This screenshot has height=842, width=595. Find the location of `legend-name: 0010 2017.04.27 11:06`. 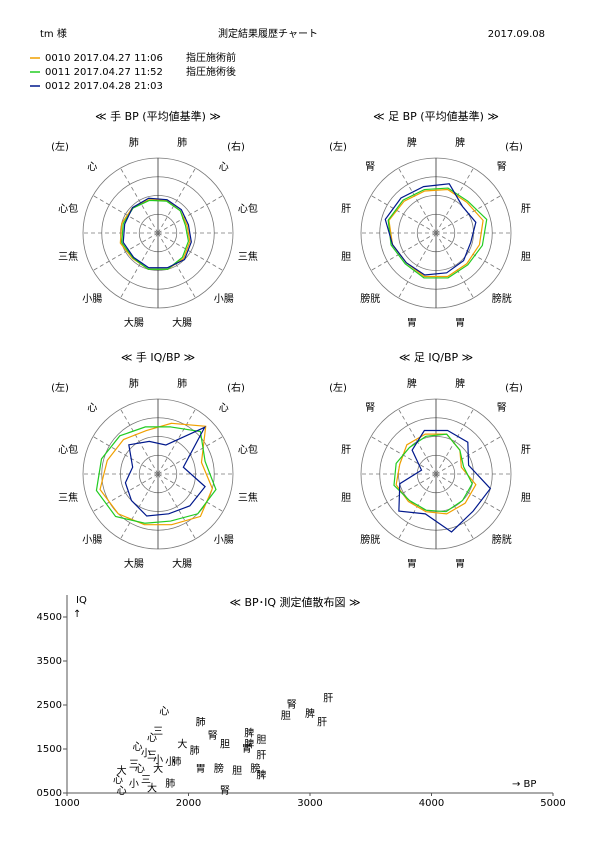

legend-name: 0010 2017.04.27 11:06 is located at coordinates (104, 58).